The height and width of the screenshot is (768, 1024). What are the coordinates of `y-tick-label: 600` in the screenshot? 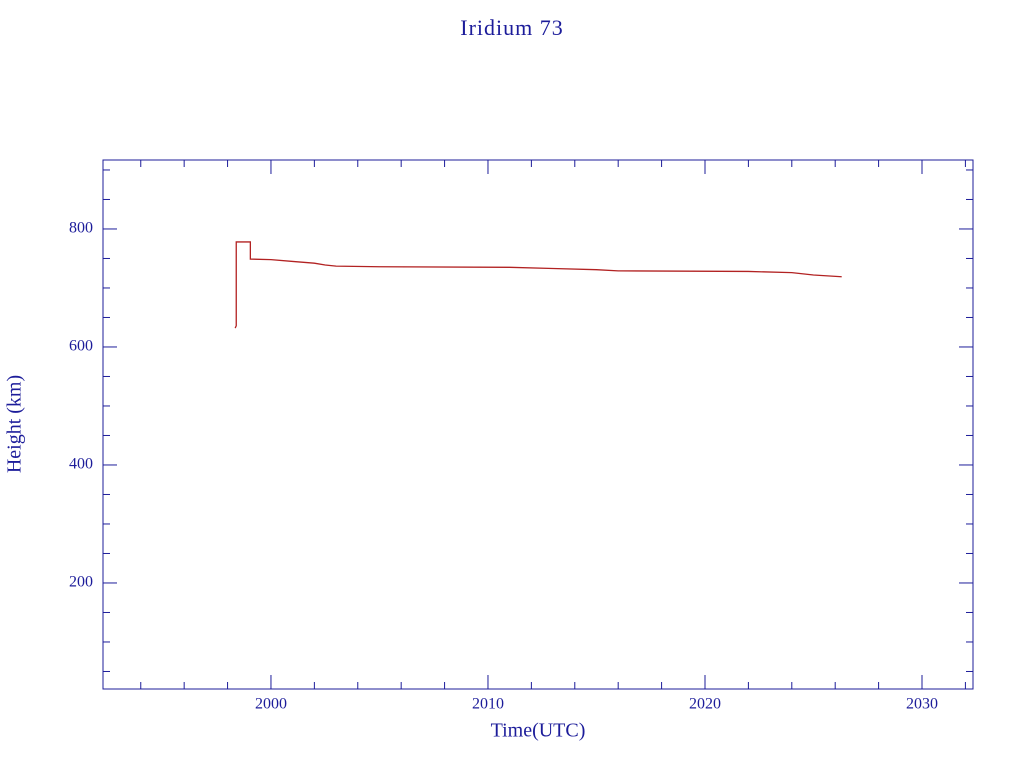 It's located at (81, 346).